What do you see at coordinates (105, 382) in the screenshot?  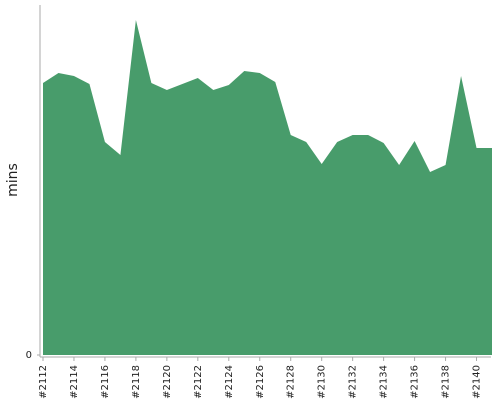 I see `x-tick-label: #2116` at bounding box center [105, 382].